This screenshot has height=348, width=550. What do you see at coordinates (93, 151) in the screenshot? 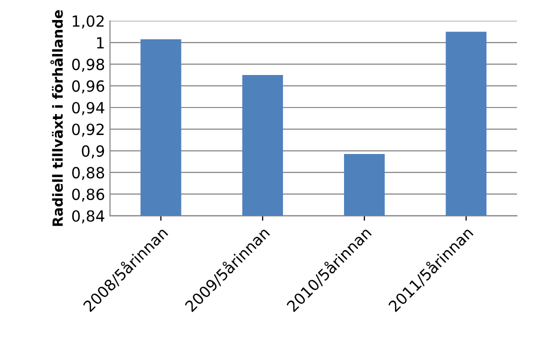
I see `y-tick-label: 0,9` at bounding box center [93, 151].